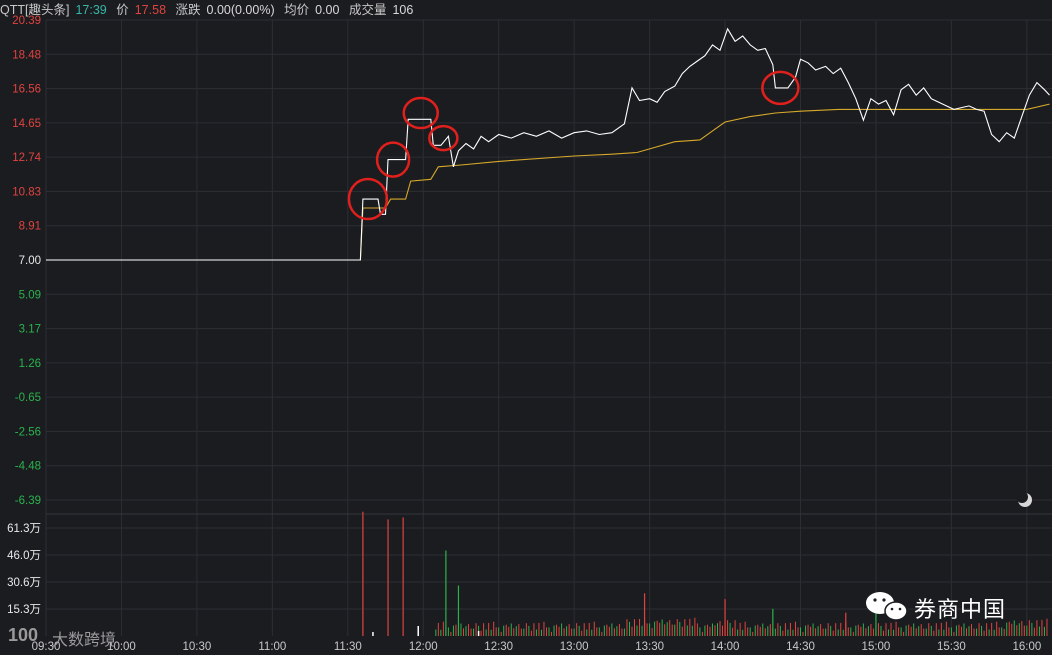  I want to click on price-tick-label: 20.39, so click(26, 21).